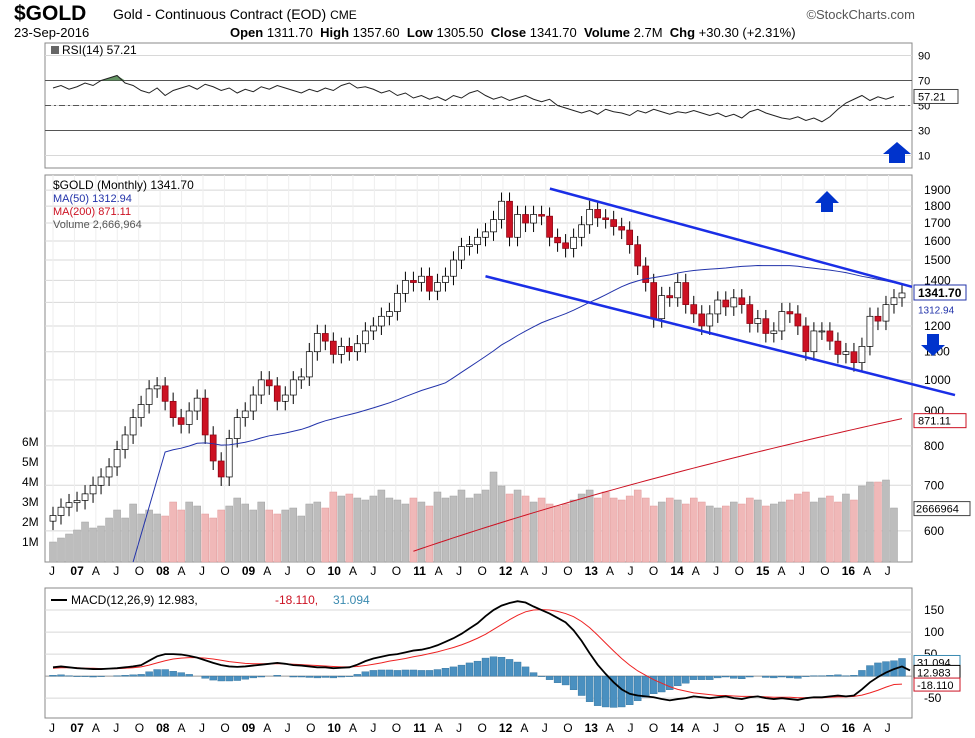  Describe the element at coordinates (747, 32) in the screenshot. I see `chg-value: +30.30 (+2.31%)` at that location.